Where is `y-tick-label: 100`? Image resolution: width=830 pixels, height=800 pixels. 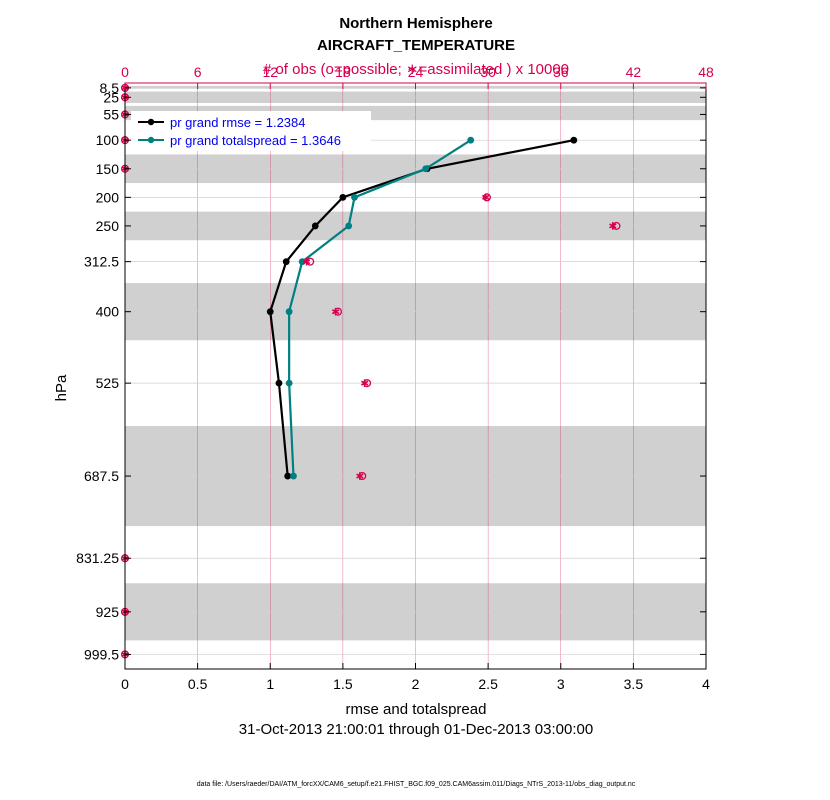
y-tick-label: 100 is located at coordinates (108, 140).